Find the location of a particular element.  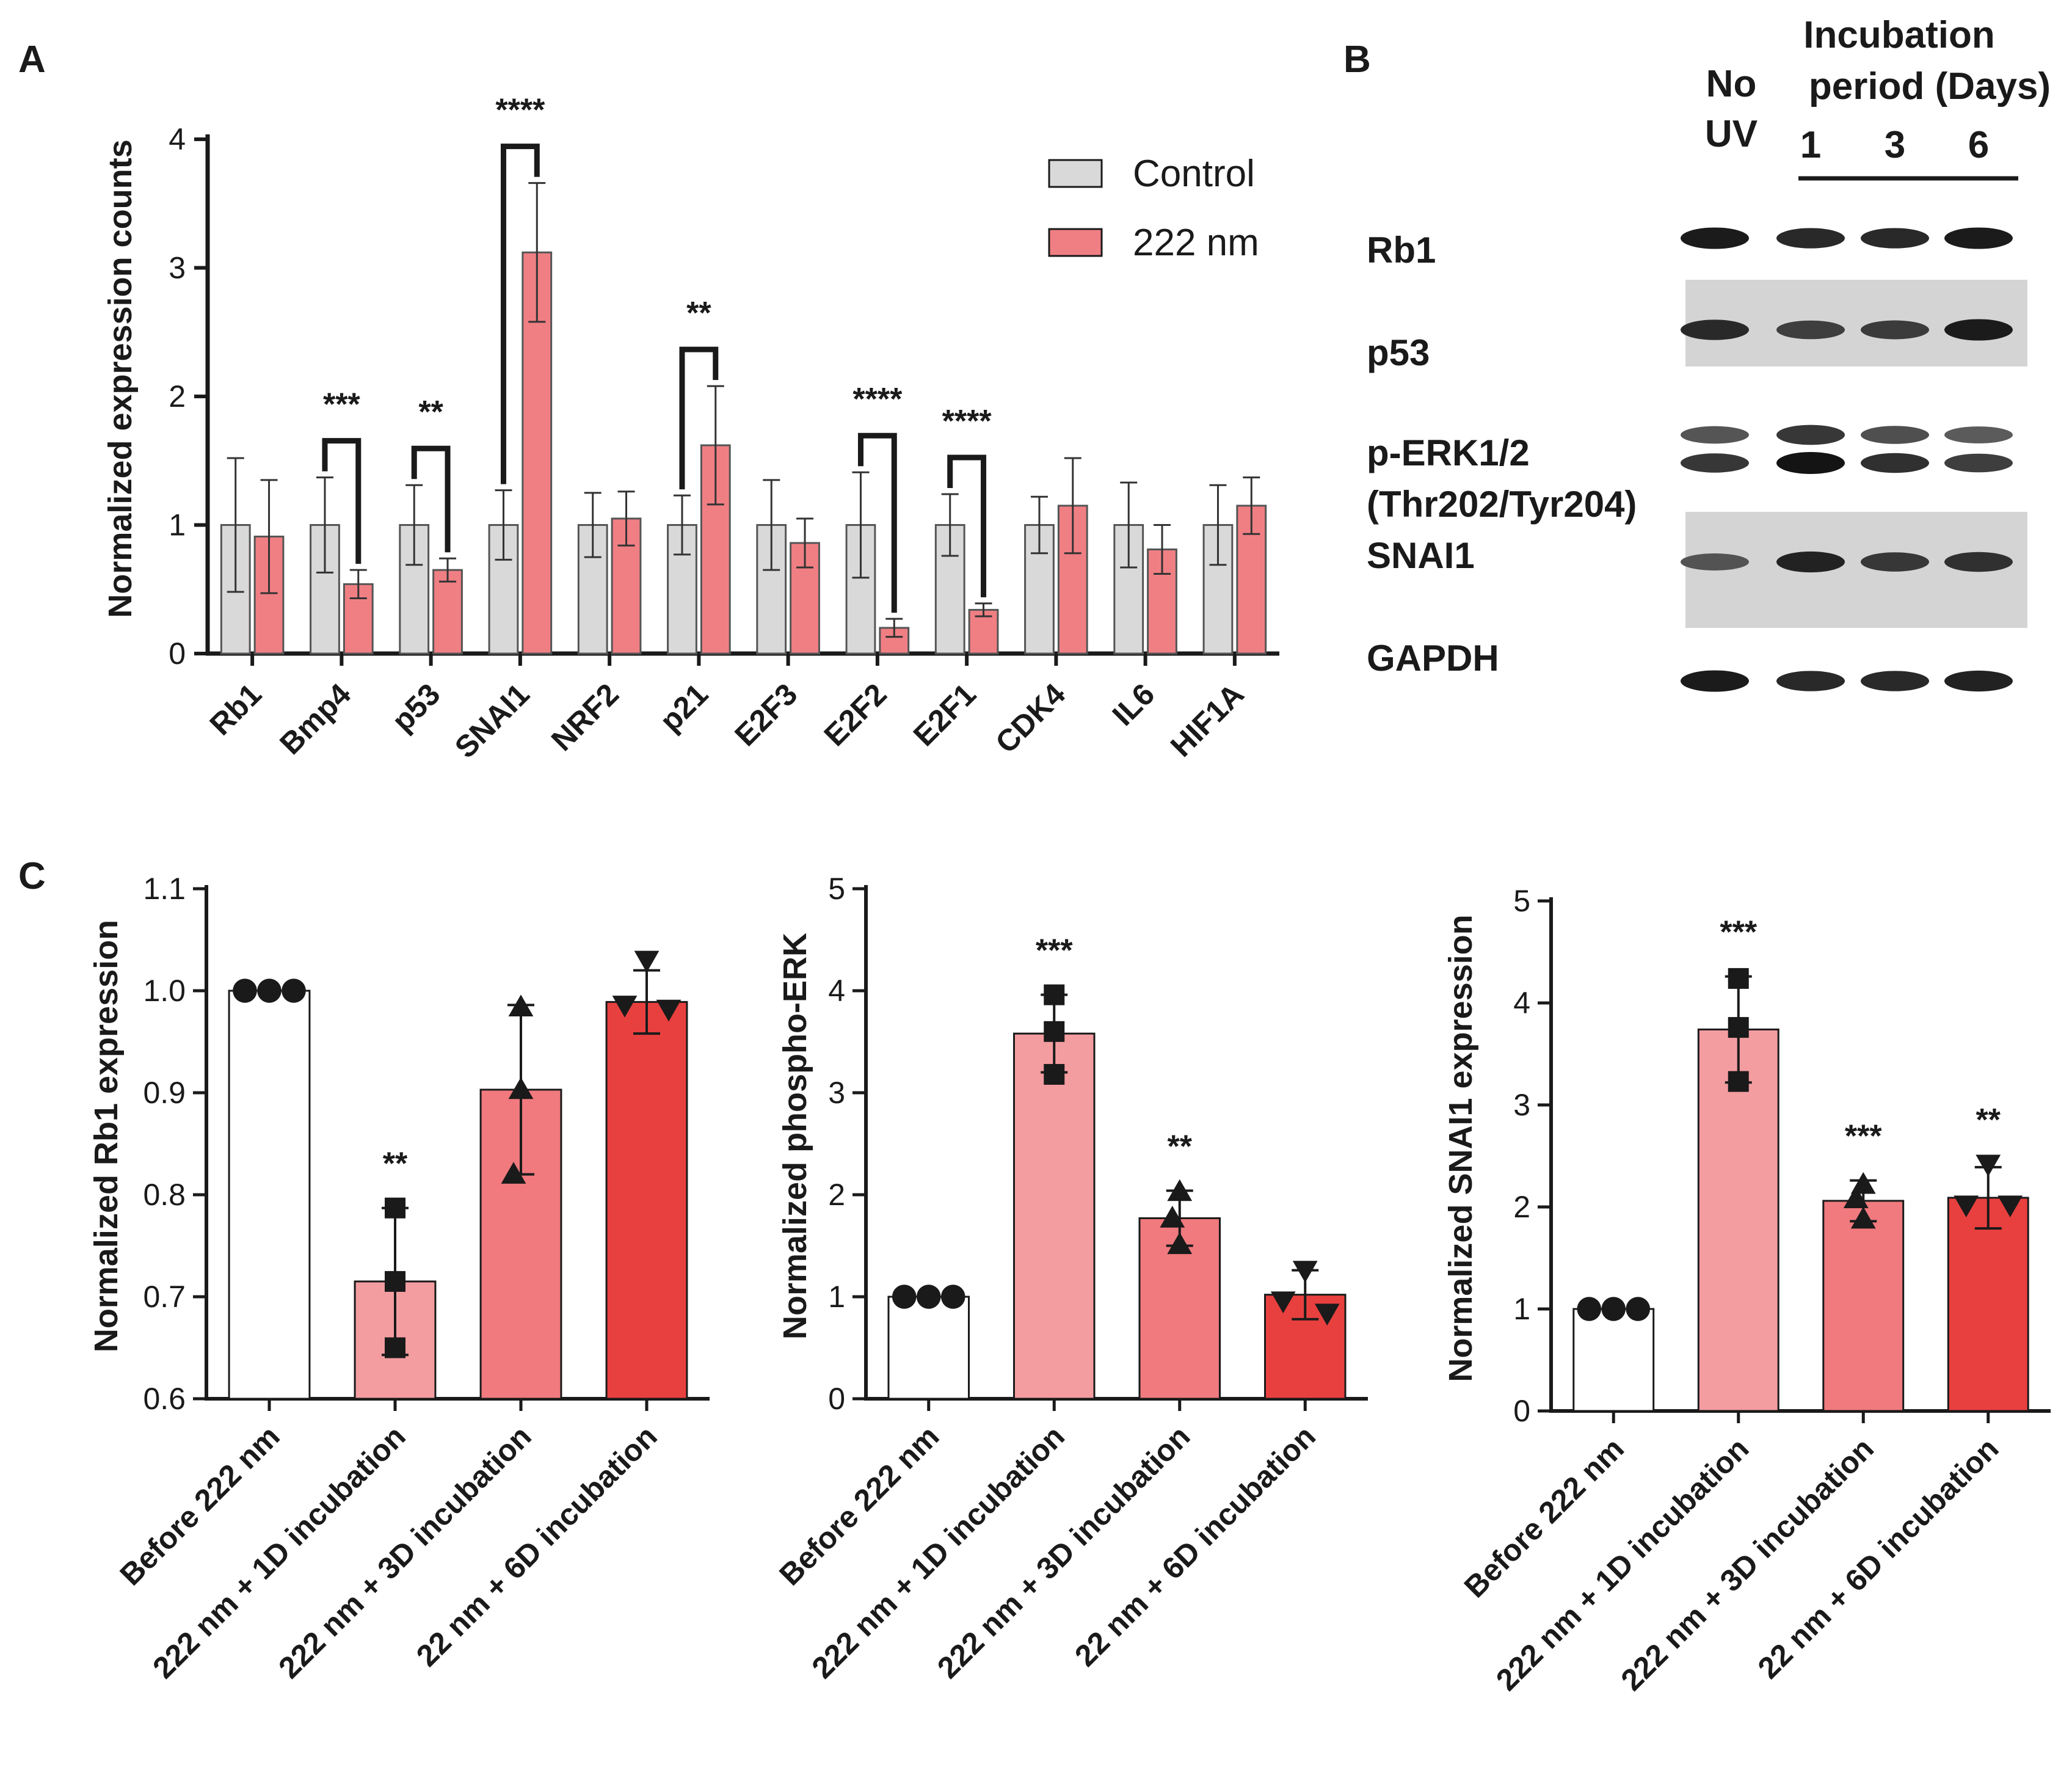

bar-222nm is located at coordinates (447, 612).